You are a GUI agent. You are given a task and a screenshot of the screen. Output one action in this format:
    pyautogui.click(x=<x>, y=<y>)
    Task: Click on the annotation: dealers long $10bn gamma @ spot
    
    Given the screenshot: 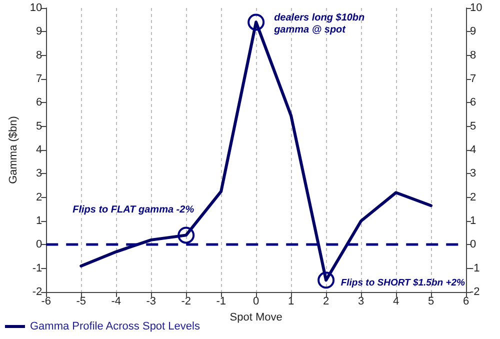 What is the action you would take?
    pyautogui.click(x=320, y=24)
    